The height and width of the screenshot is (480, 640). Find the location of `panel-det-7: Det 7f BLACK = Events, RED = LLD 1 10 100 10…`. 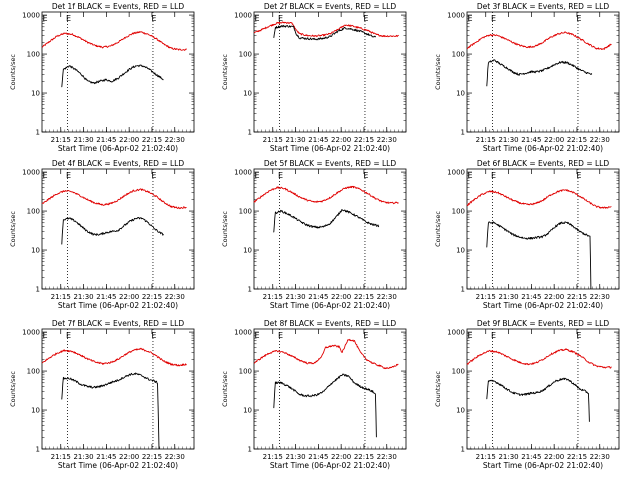

panel-det-7: Det 7f BLACK = Events, RED = LLD 1 10 100 10… is located at coordinates (102, 394).